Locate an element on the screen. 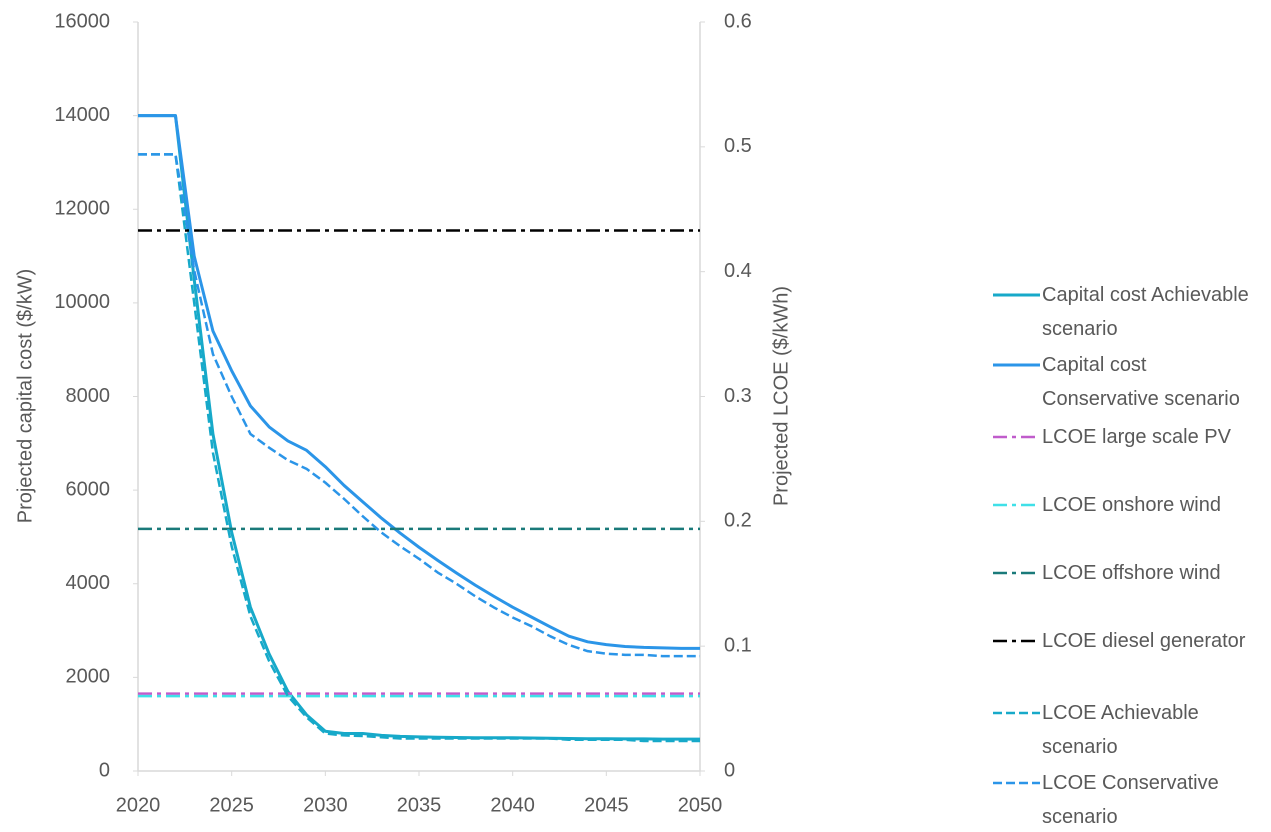 Image resolution: width=1271 pixels, height=832 pixels. y2-tick-label: 0.2 is located at coordinates (738, 521).